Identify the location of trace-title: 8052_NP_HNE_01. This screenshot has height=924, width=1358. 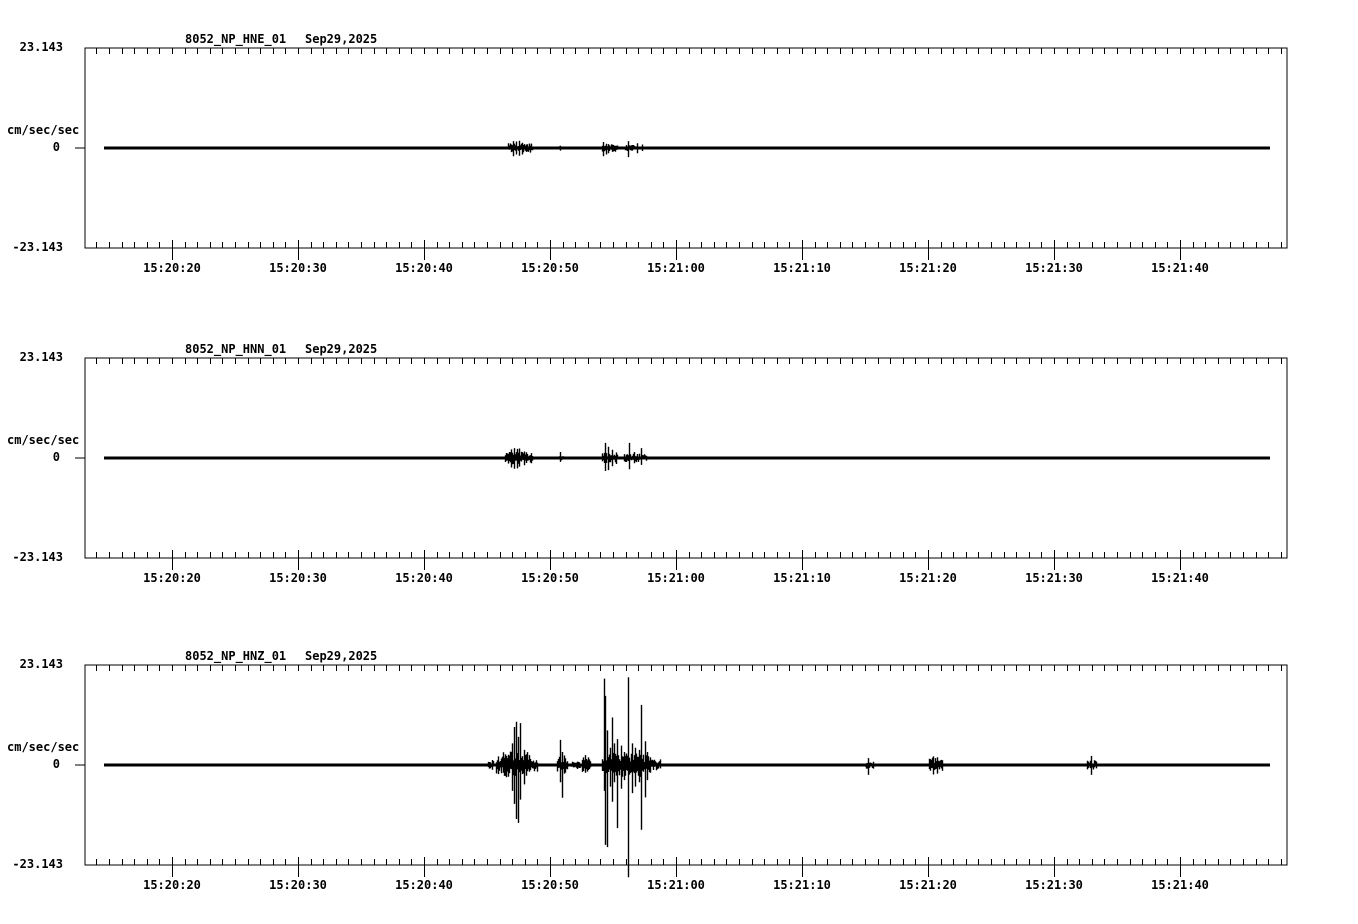
(236, 39).